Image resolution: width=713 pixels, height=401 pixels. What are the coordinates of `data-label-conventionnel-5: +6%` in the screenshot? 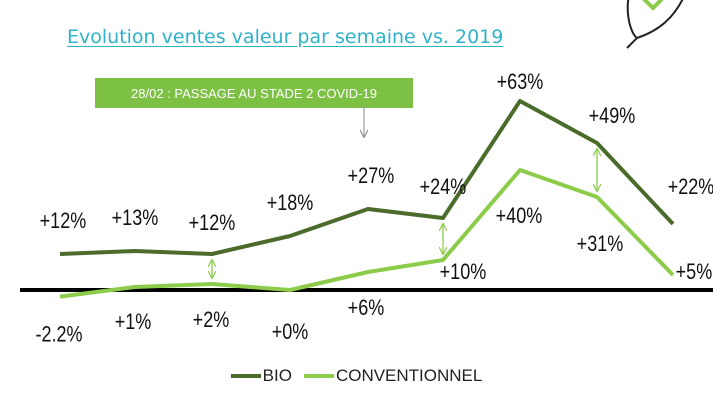 It's located at (366, 308).